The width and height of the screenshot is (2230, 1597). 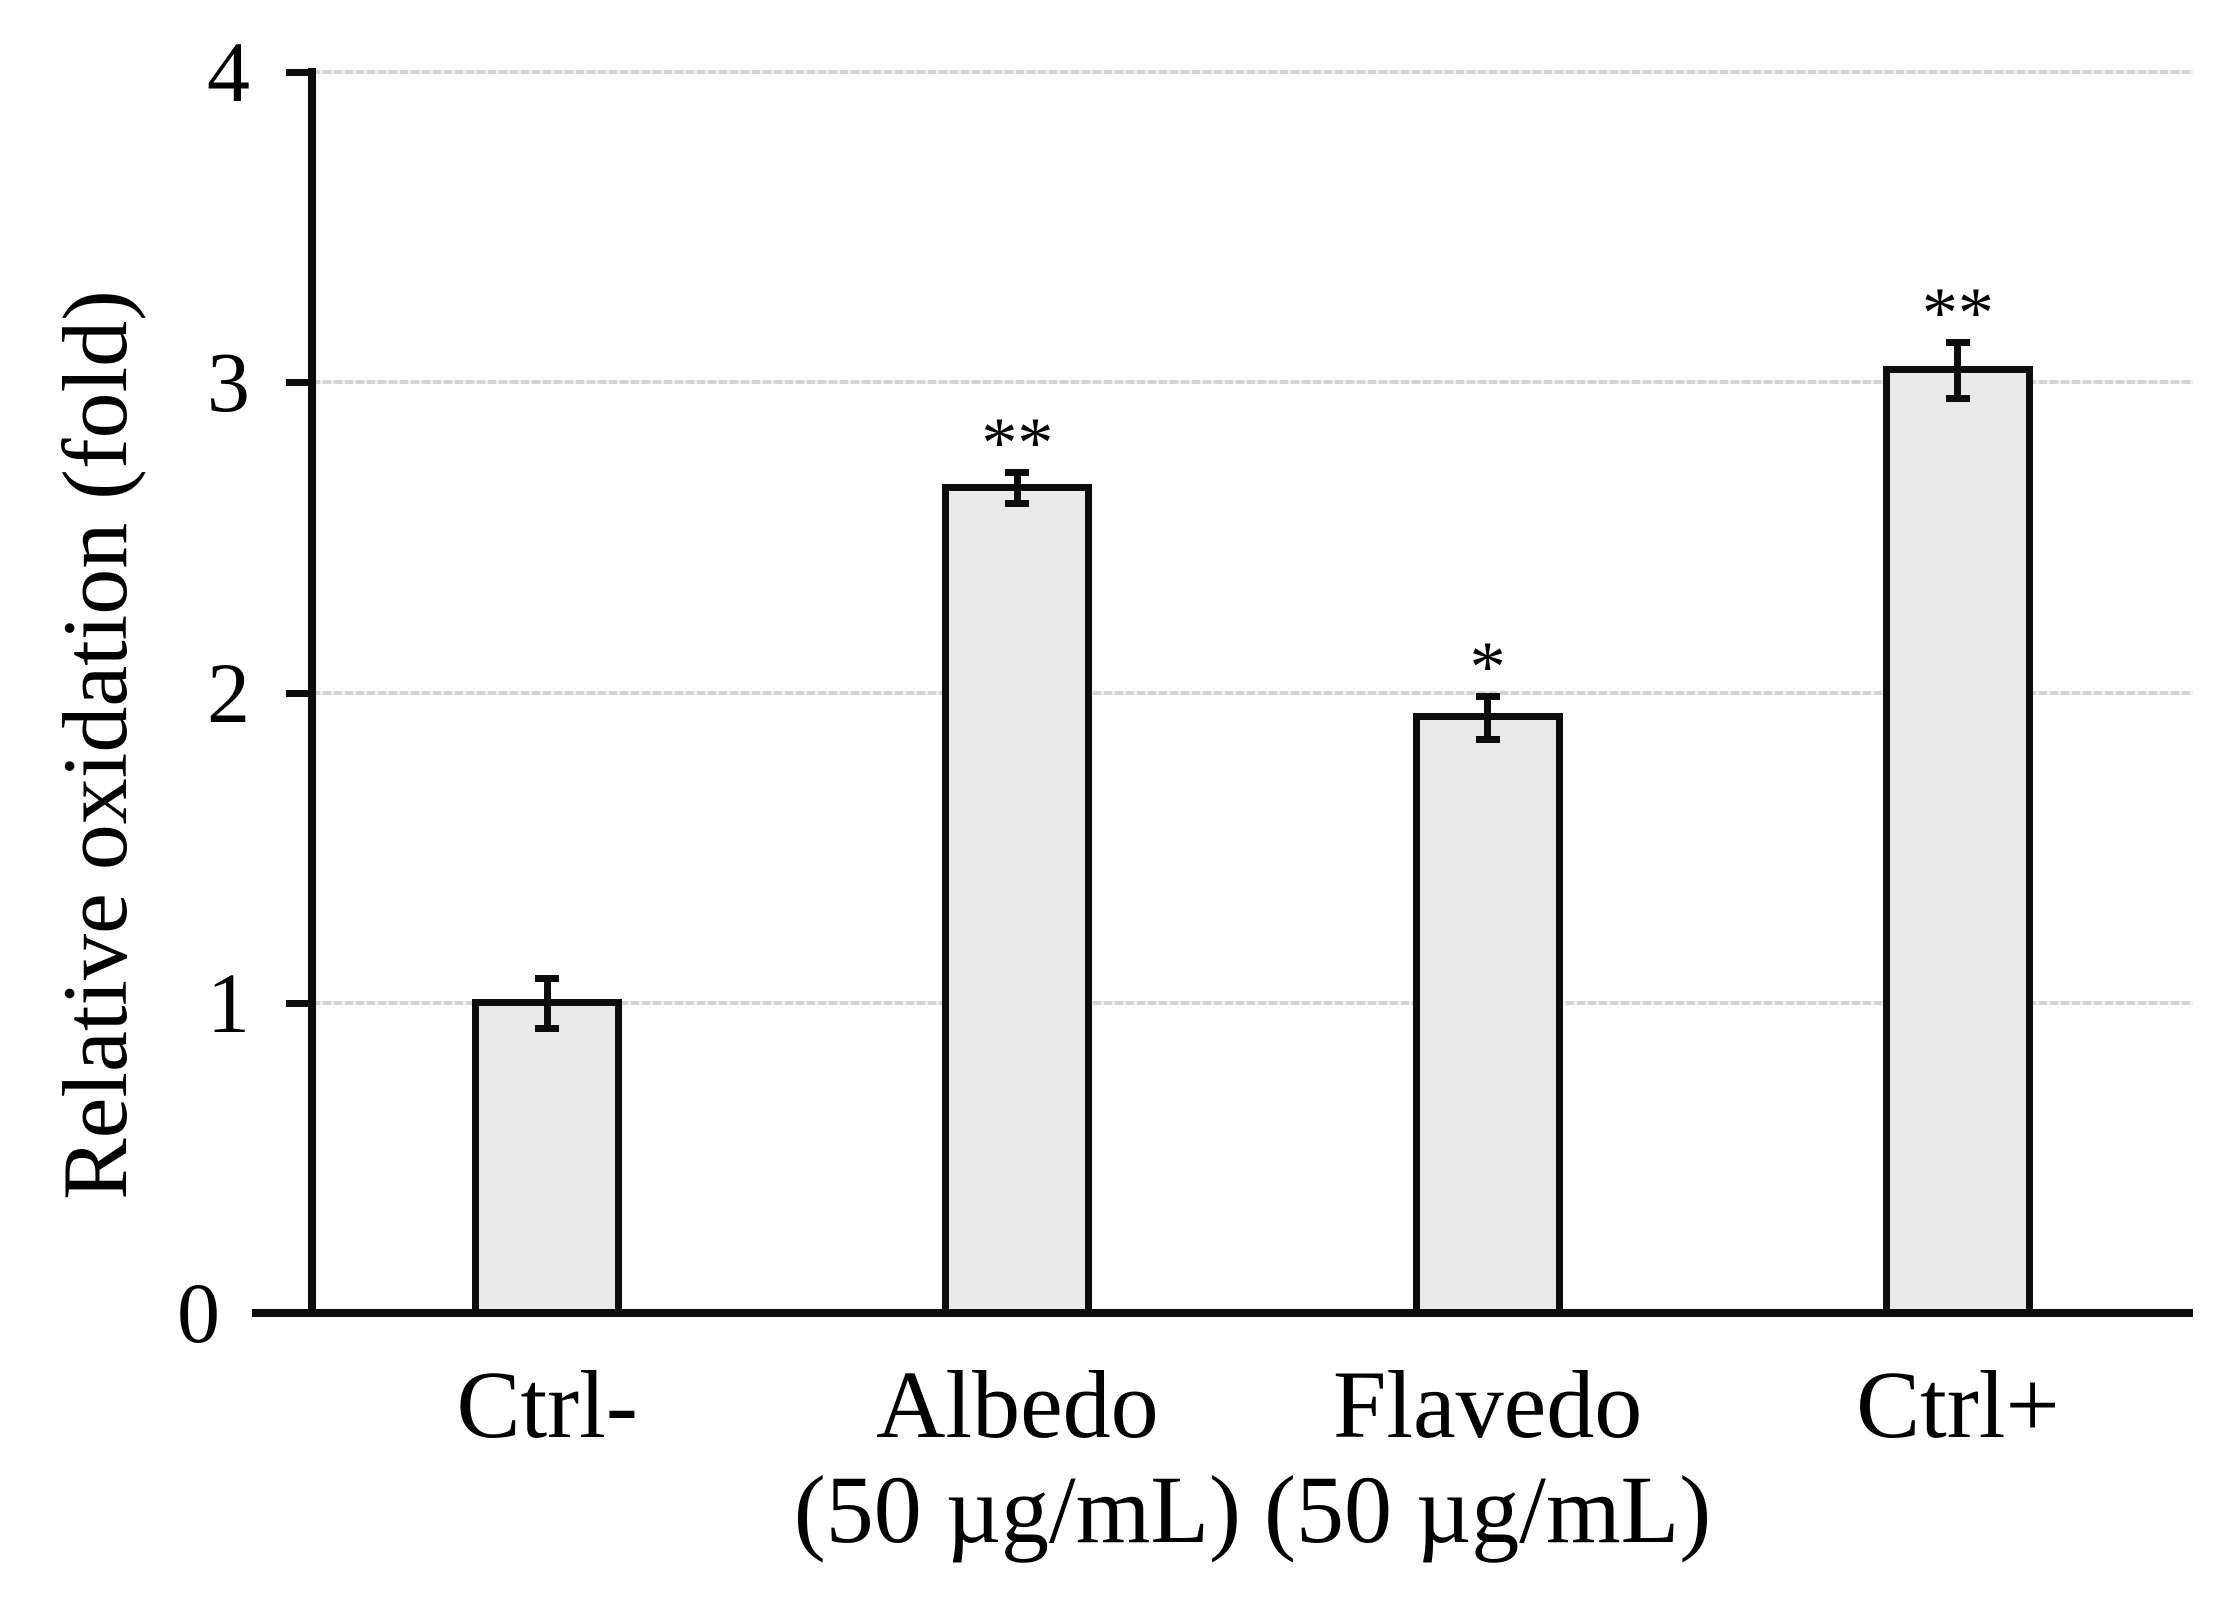 I want to click on x-category-label-line: Flavedo, so click(x=1487, y=1404).